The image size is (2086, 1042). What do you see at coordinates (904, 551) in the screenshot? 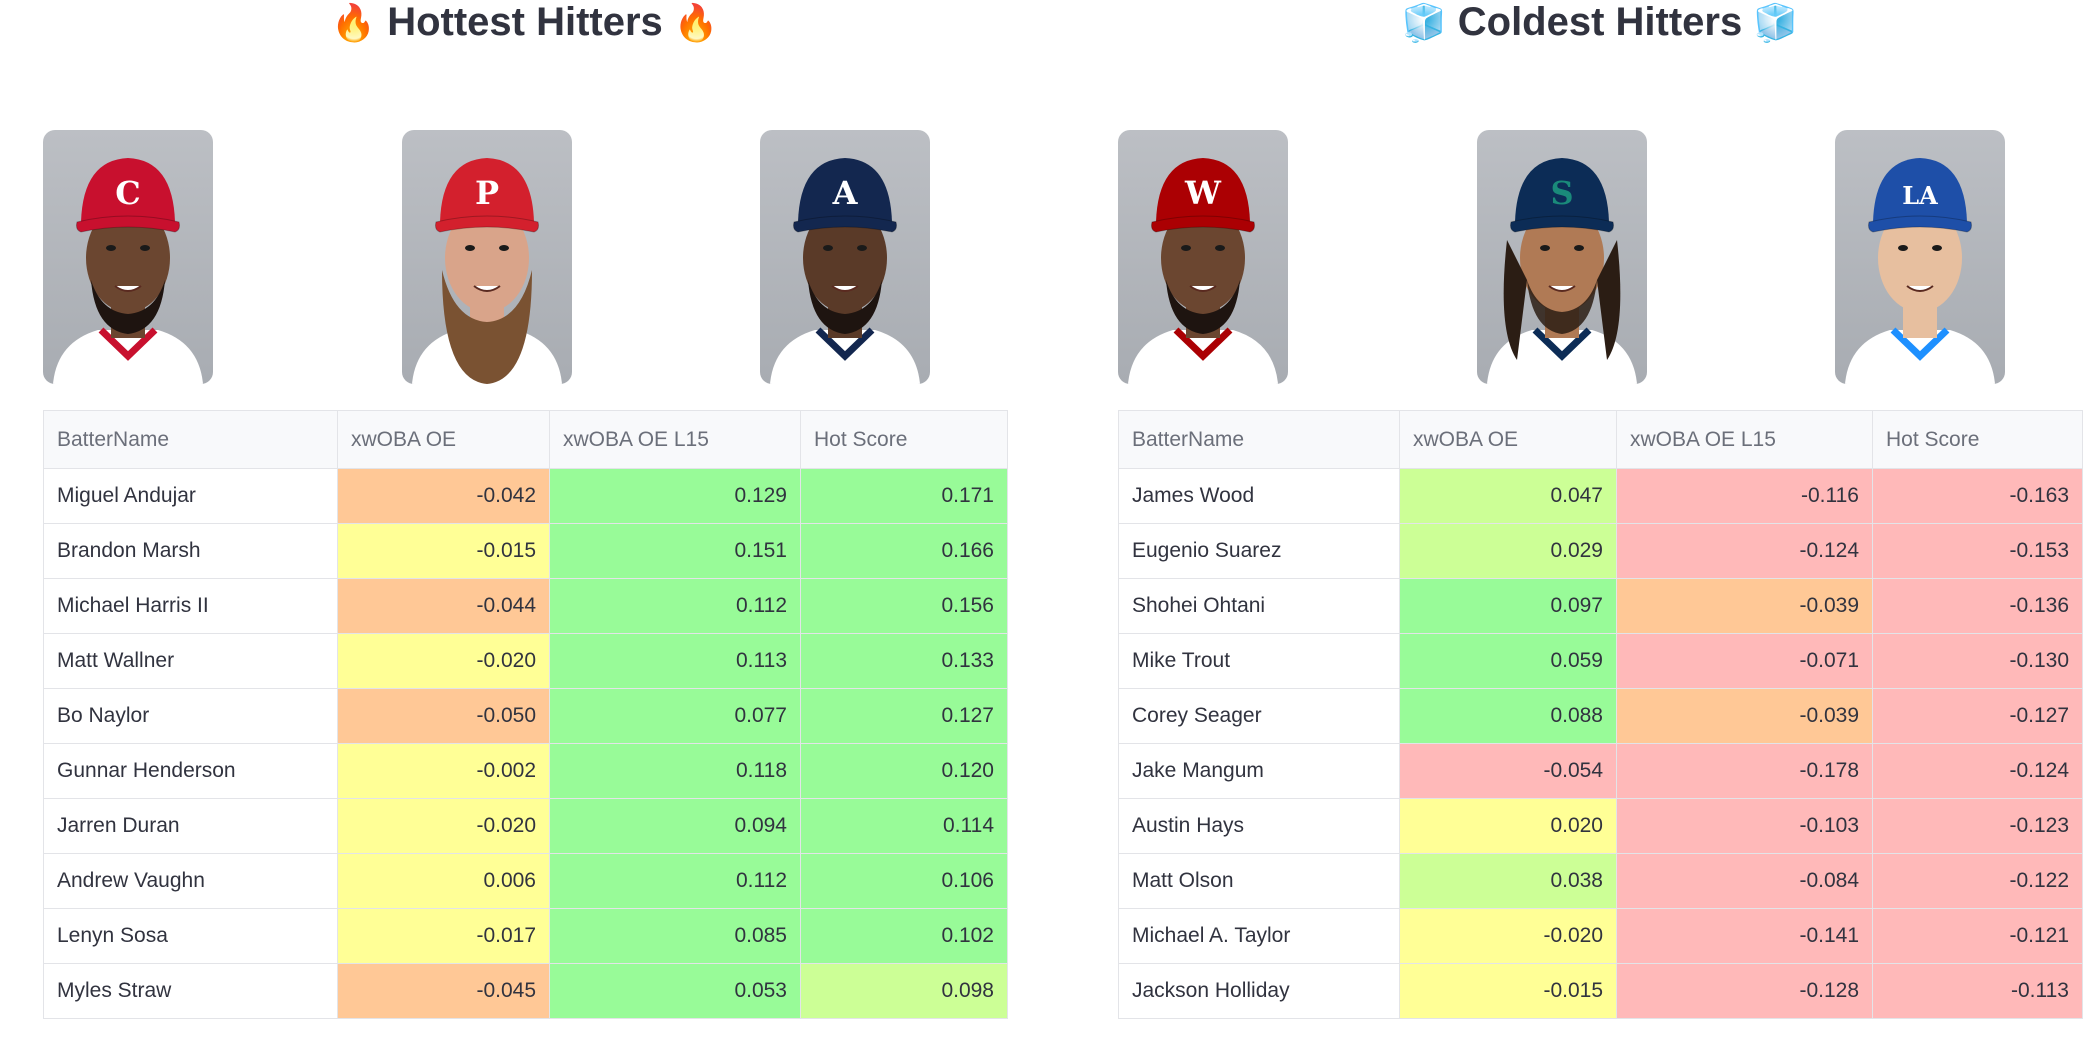
I see `hot-score-cell: 0.166` at bounding box center [904, 551].